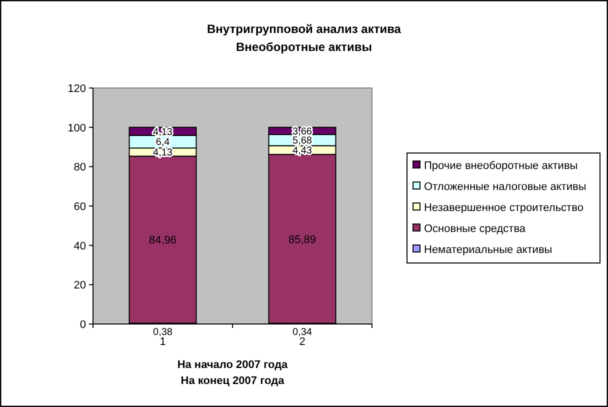 The height and width of the screenshot is (407, 608). Describe the element at coordinates (80, 286) in the screenshot. I see `y-tick-label: 20` at that location.